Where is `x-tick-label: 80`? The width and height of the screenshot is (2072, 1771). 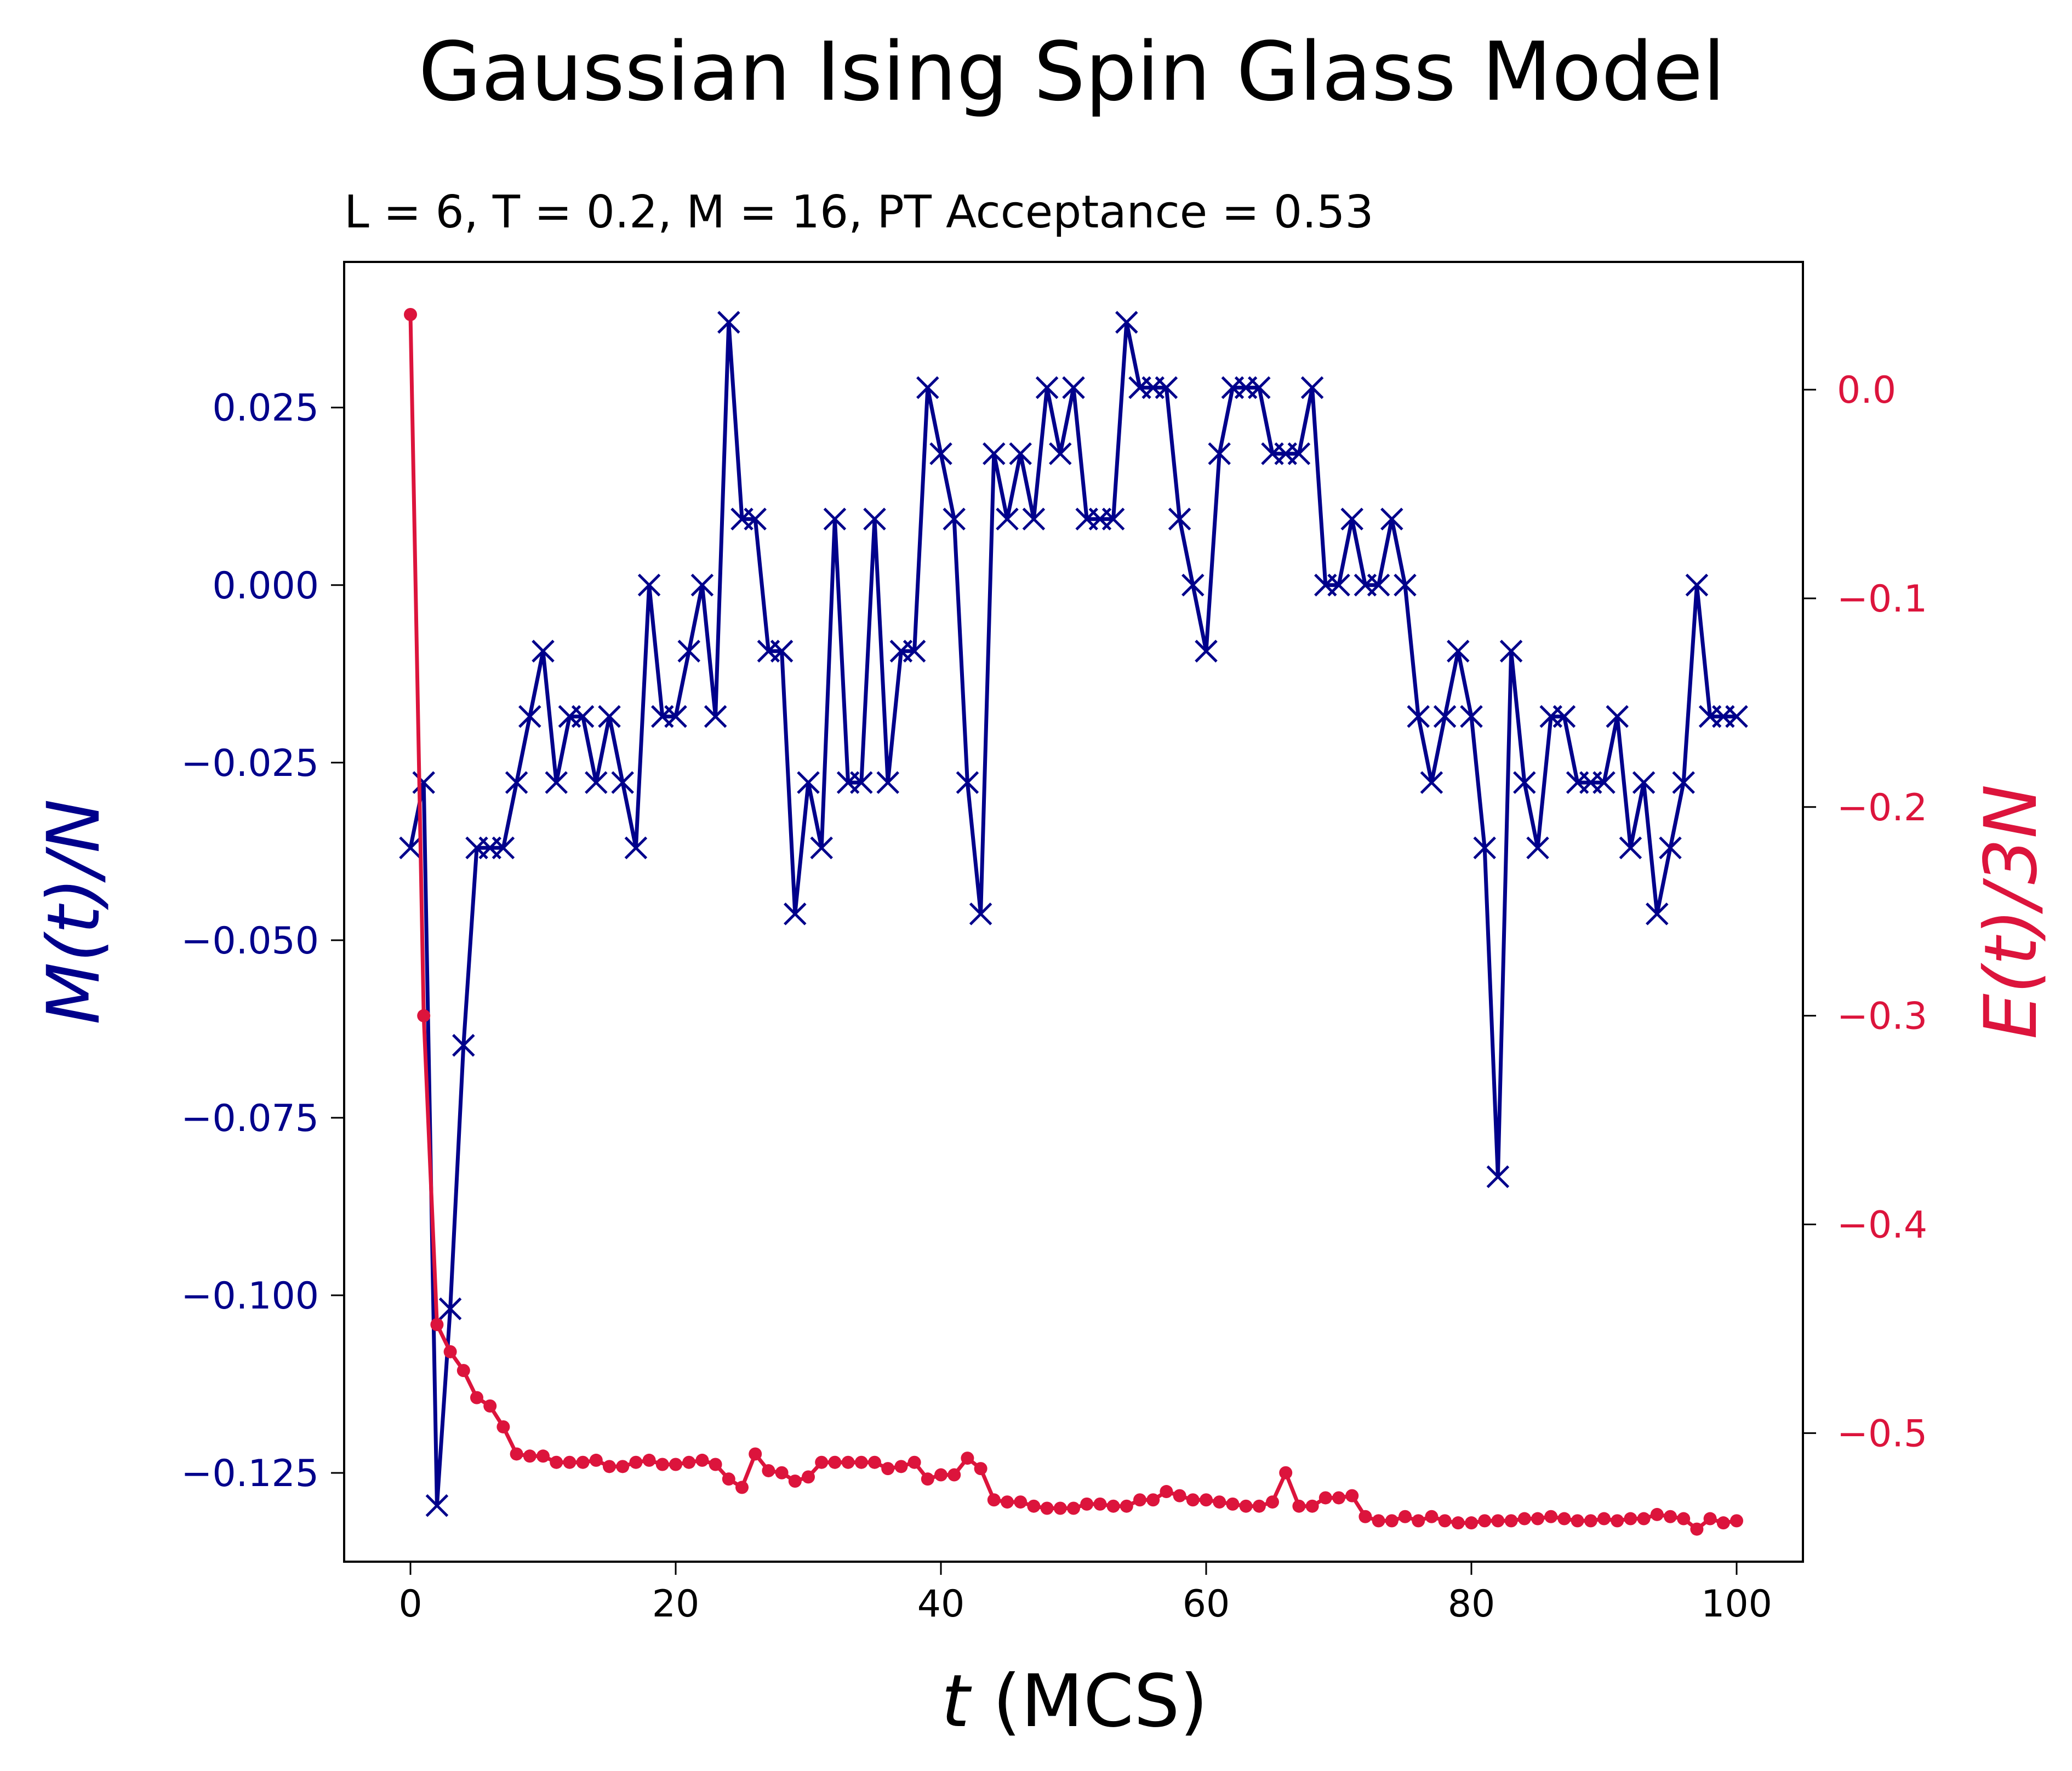
x-tick-label: 80 is located at coordinates (1472, 1604).